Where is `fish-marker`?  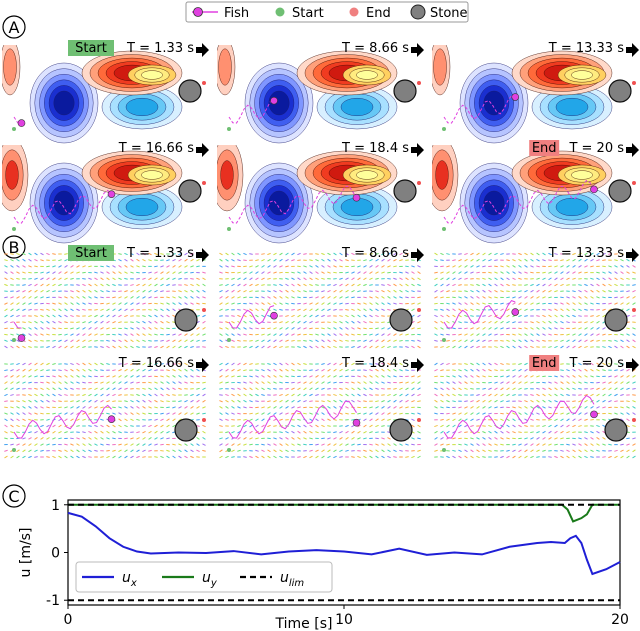
fish-marker is located at coordinates (594, 414).